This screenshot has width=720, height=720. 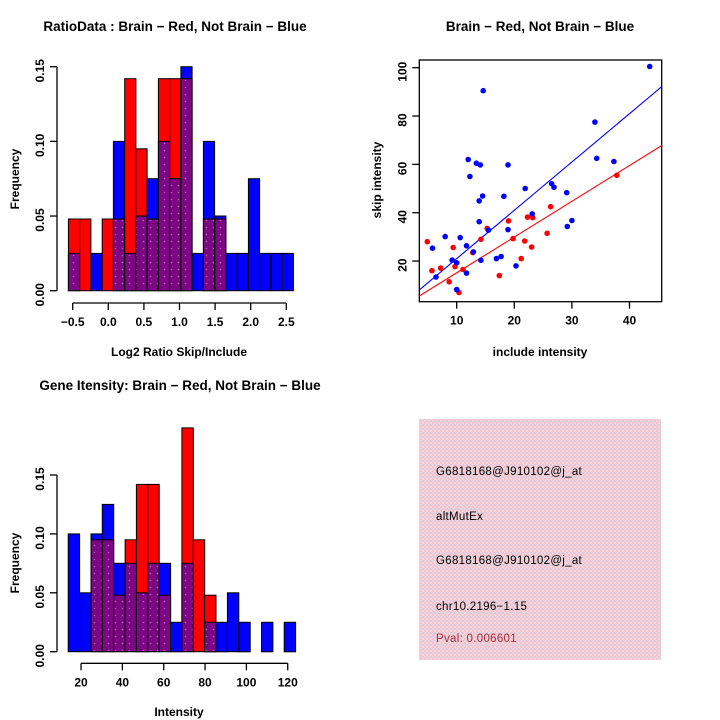 What do you see at coordinates (250, 322) in the screenshot?
I see `chart-text: 2.0` at bounding box center [250, 322].